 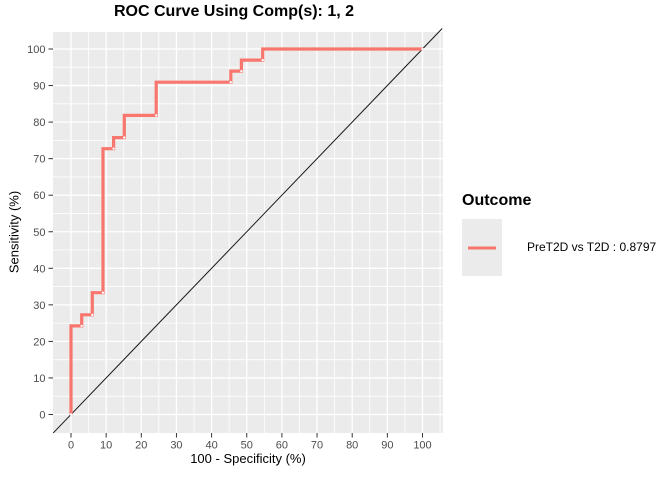 I want to click on legend-key-line-swatch, so click(x=482, y=247).